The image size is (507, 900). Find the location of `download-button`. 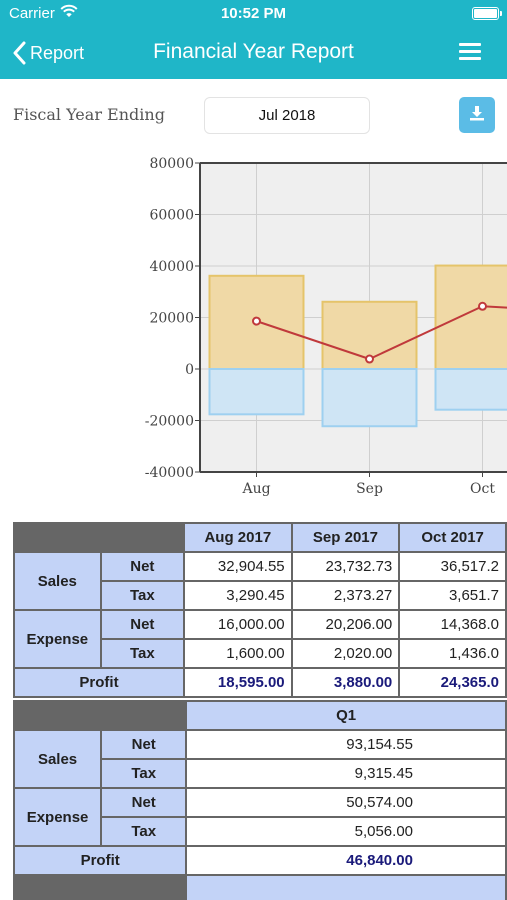

download-button is located at coordinates (477, 115).